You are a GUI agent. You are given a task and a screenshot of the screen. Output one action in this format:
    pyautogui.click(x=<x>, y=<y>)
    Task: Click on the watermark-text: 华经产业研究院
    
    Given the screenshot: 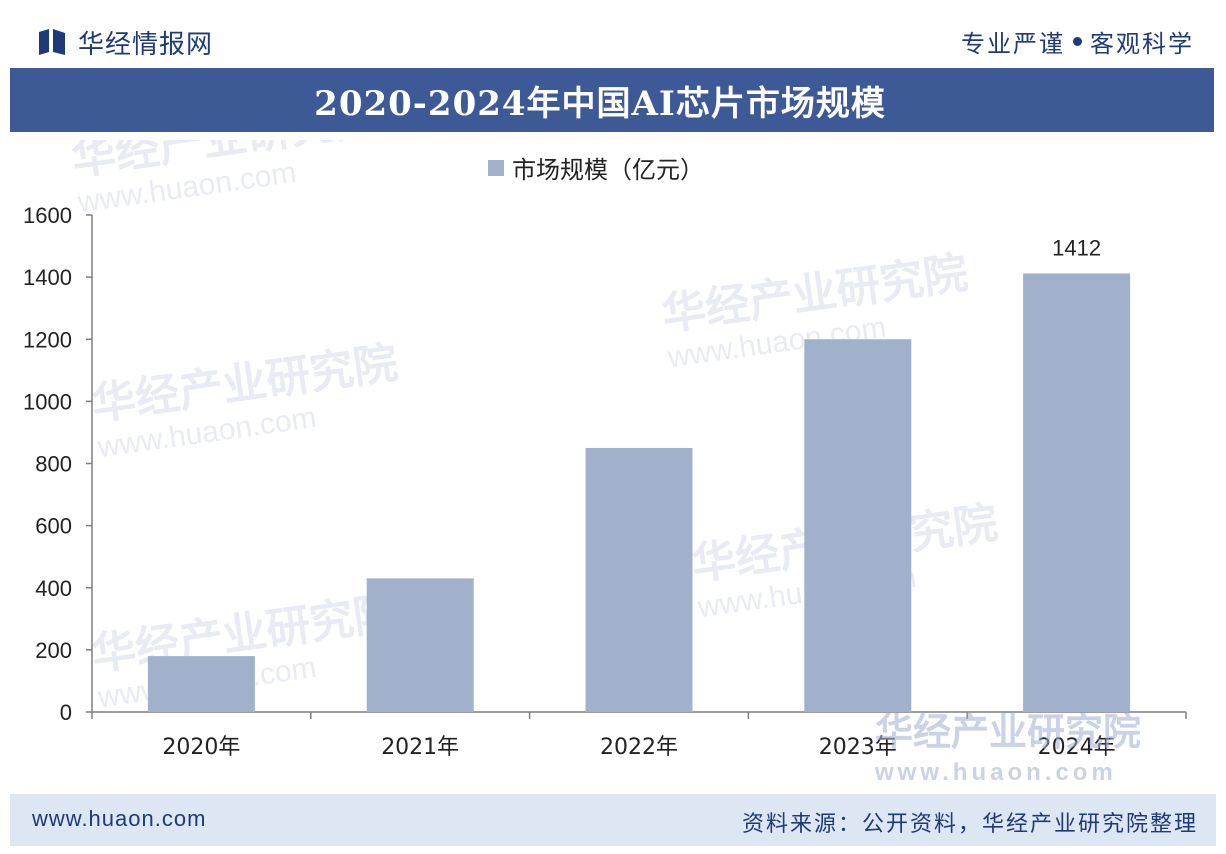 What is the action you would take?
    pyautogui.click(x=1008, y=732)
    